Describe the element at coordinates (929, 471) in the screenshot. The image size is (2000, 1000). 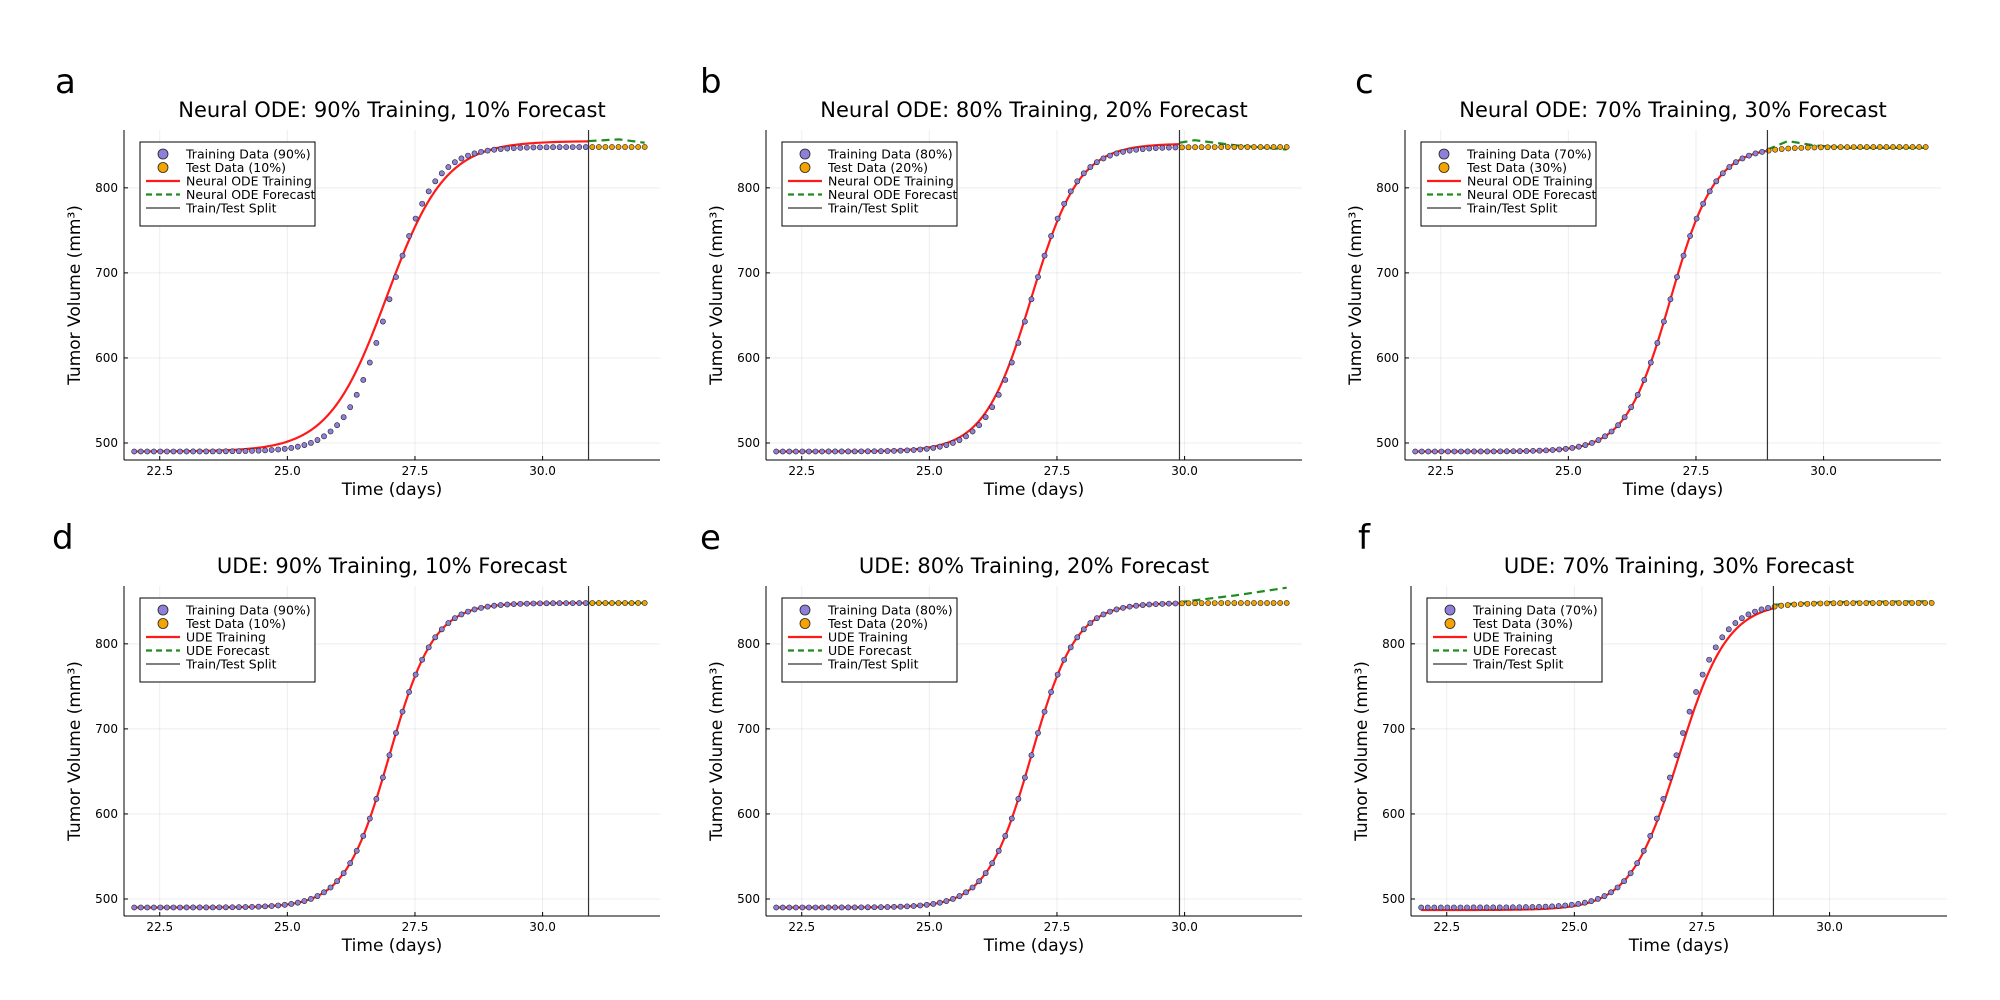
I see `x-tick-label: 25.0` at that location.